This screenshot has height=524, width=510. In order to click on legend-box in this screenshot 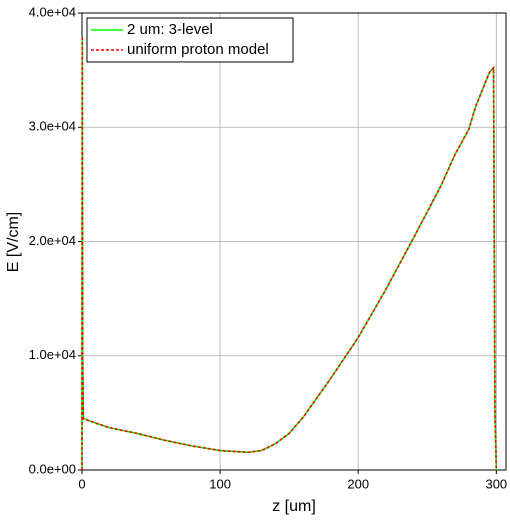, I will do `click(190, 40)`.